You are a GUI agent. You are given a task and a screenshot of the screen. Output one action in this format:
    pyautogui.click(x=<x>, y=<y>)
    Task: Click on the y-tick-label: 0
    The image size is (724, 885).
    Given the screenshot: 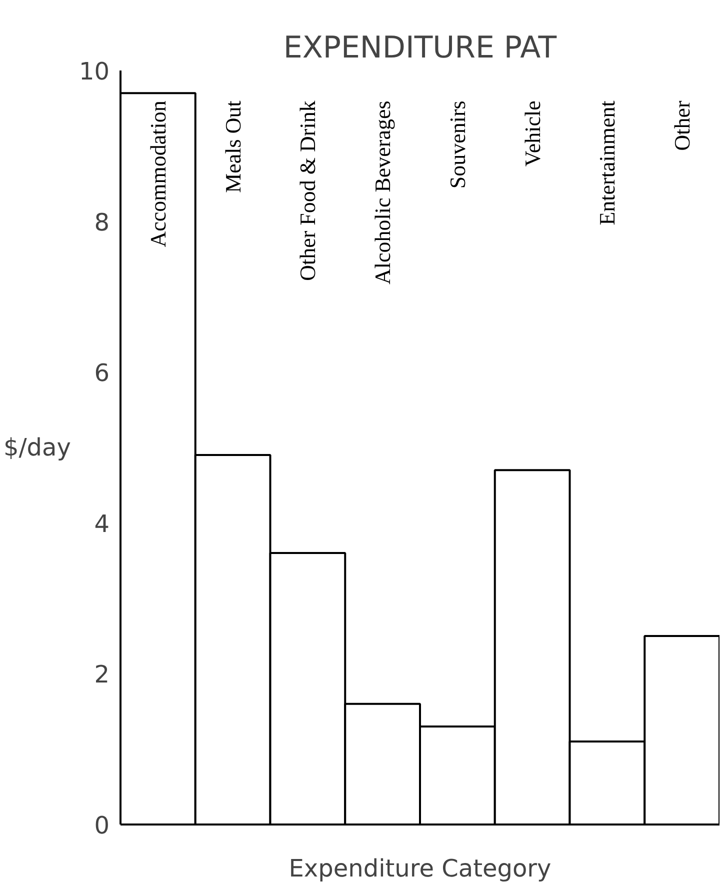 What is the action you would take?
    pyautogui.click(x=102, y=826)
    